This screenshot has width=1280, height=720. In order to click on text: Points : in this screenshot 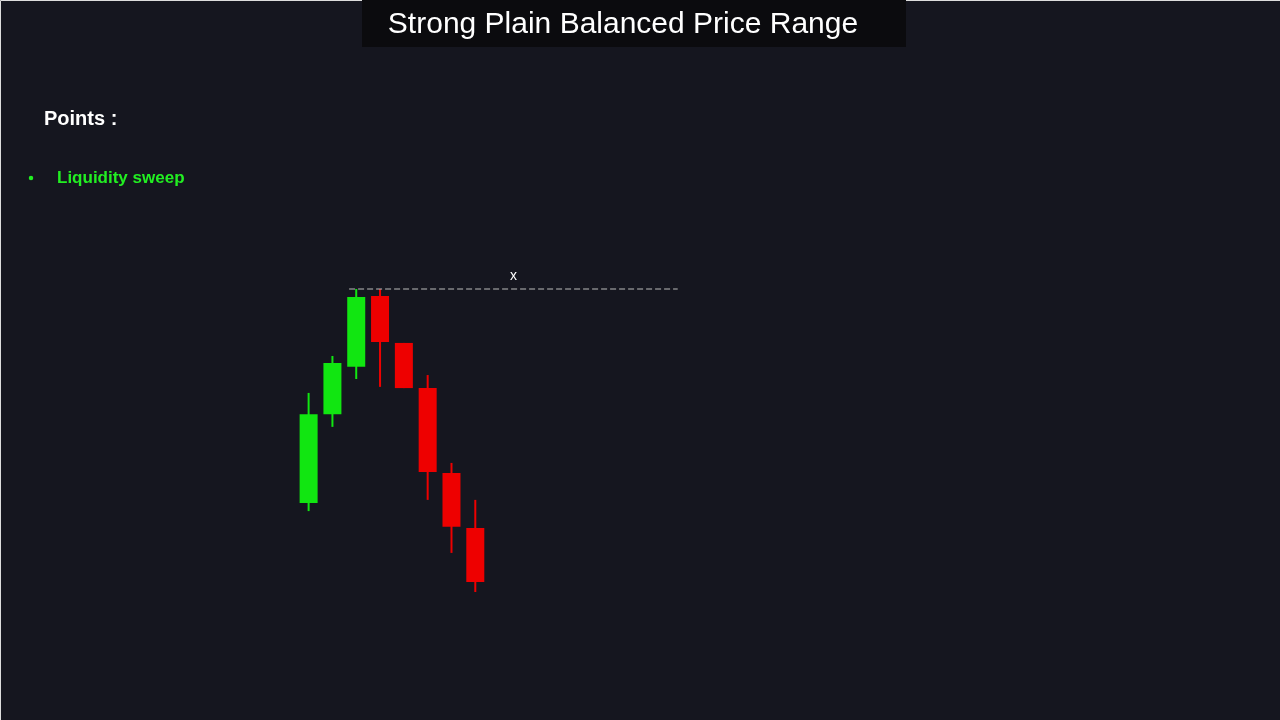, I will do `click(81, 118)`.